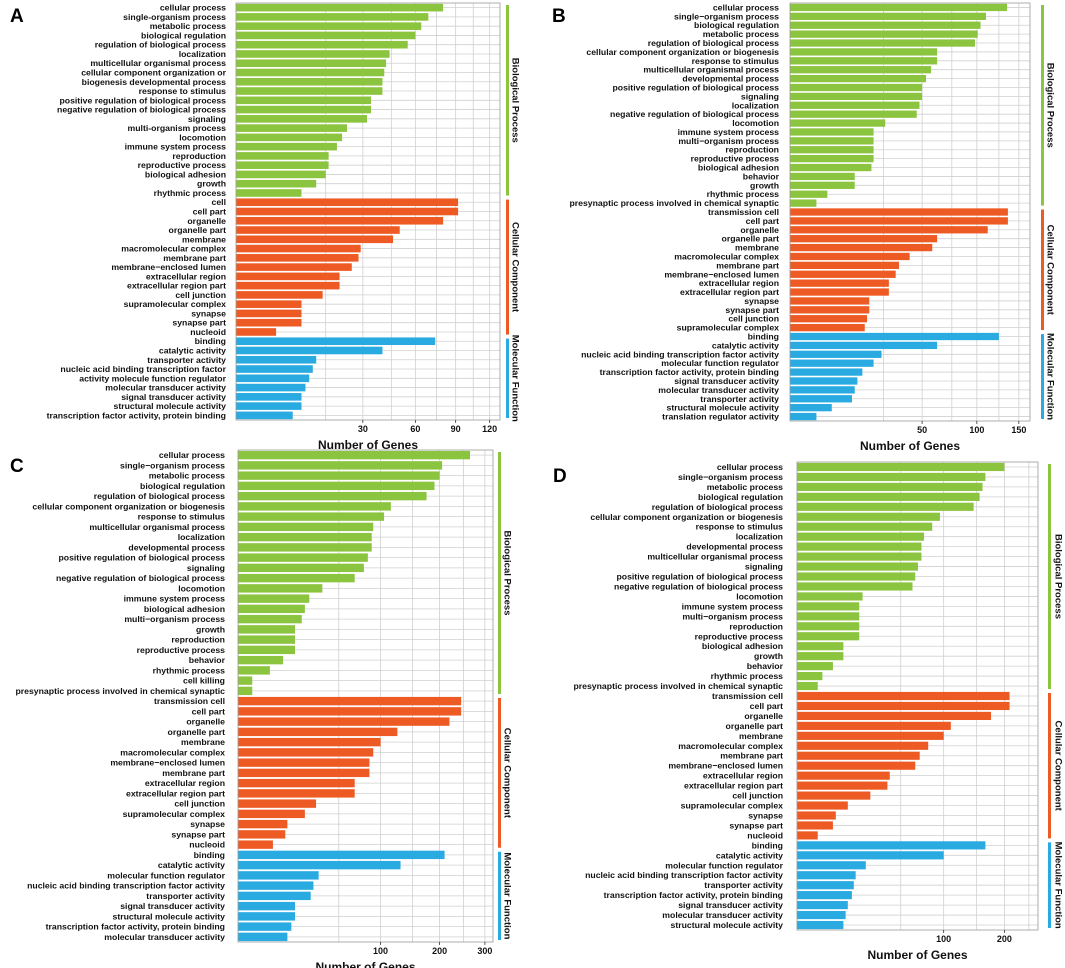 The image size is (1065, 968). Describe the element at coordinates (172, 465) in the screenshot. I see `panel-c-category-label: single−organism process` at that location.